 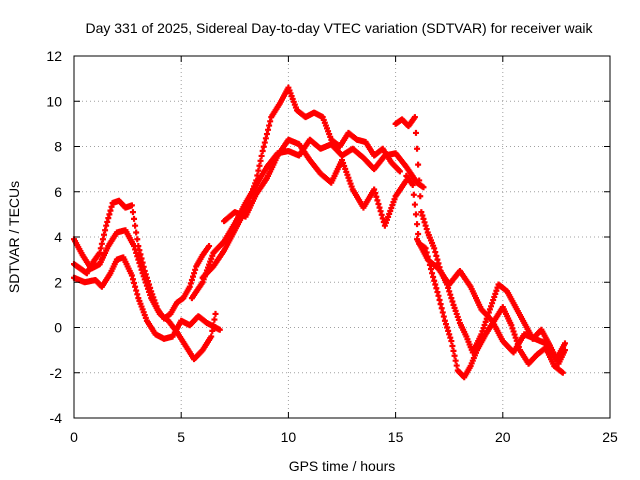 I want to click on y-axis-label: SDTVAR / TECUs, so click(x=14, y=237).